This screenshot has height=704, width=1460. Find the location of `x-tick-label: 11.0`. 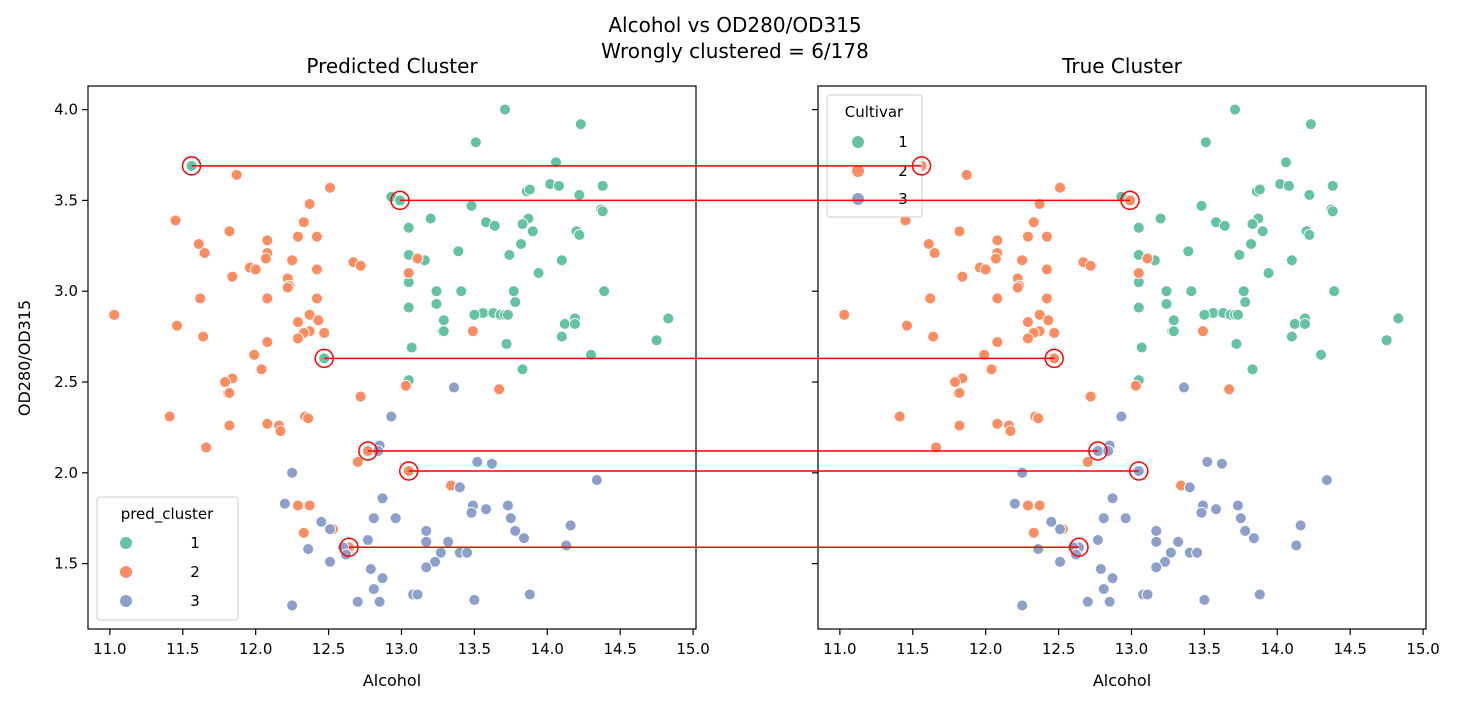

x-tick-label: 11.0 is located at coordinates (839, 649).